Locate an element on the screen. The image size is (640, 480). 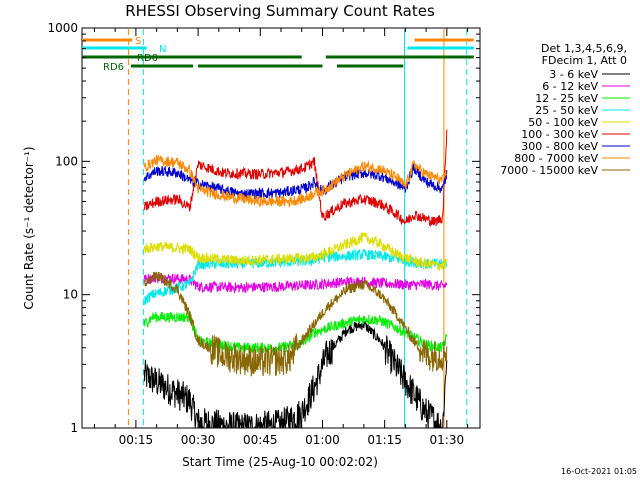
x-tick-label: 01:30 is located at coordinates (447, 440).